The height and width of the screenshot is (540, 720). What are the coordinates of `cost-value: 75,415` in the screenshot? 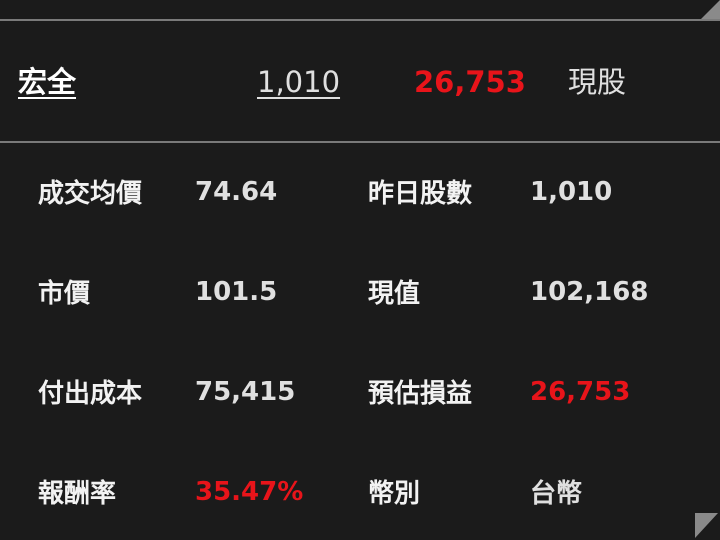 It's located at (245, 392).